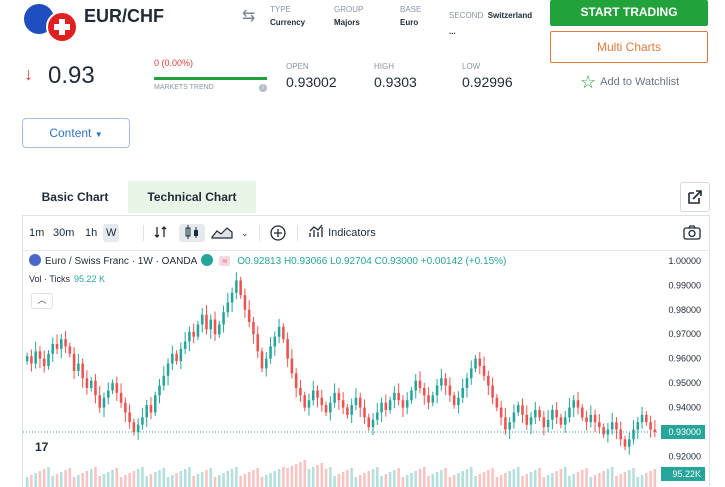 Image resolution: width=725 pixels, height=487 pixels. What do you see at coordinates (76, 133) in the screenshot?
I see `content-dropdown: Content ▼` at bounding box center [76, 133].